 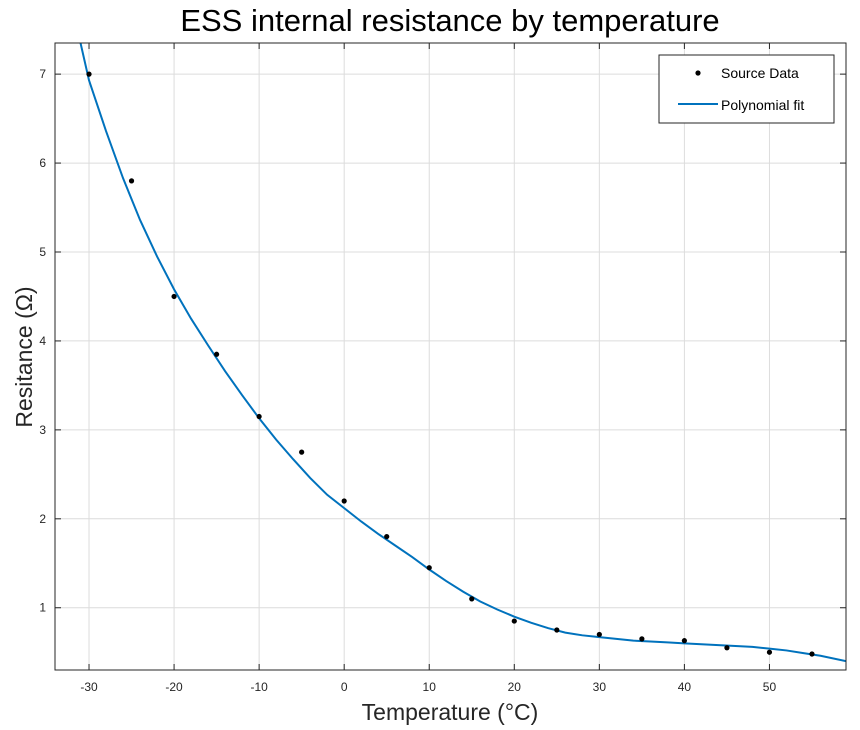 What do you see at coordinates (760, 73) in the screenshot?
I see `legend-label-source-data: Source Data` at bounding box center [760, 73].